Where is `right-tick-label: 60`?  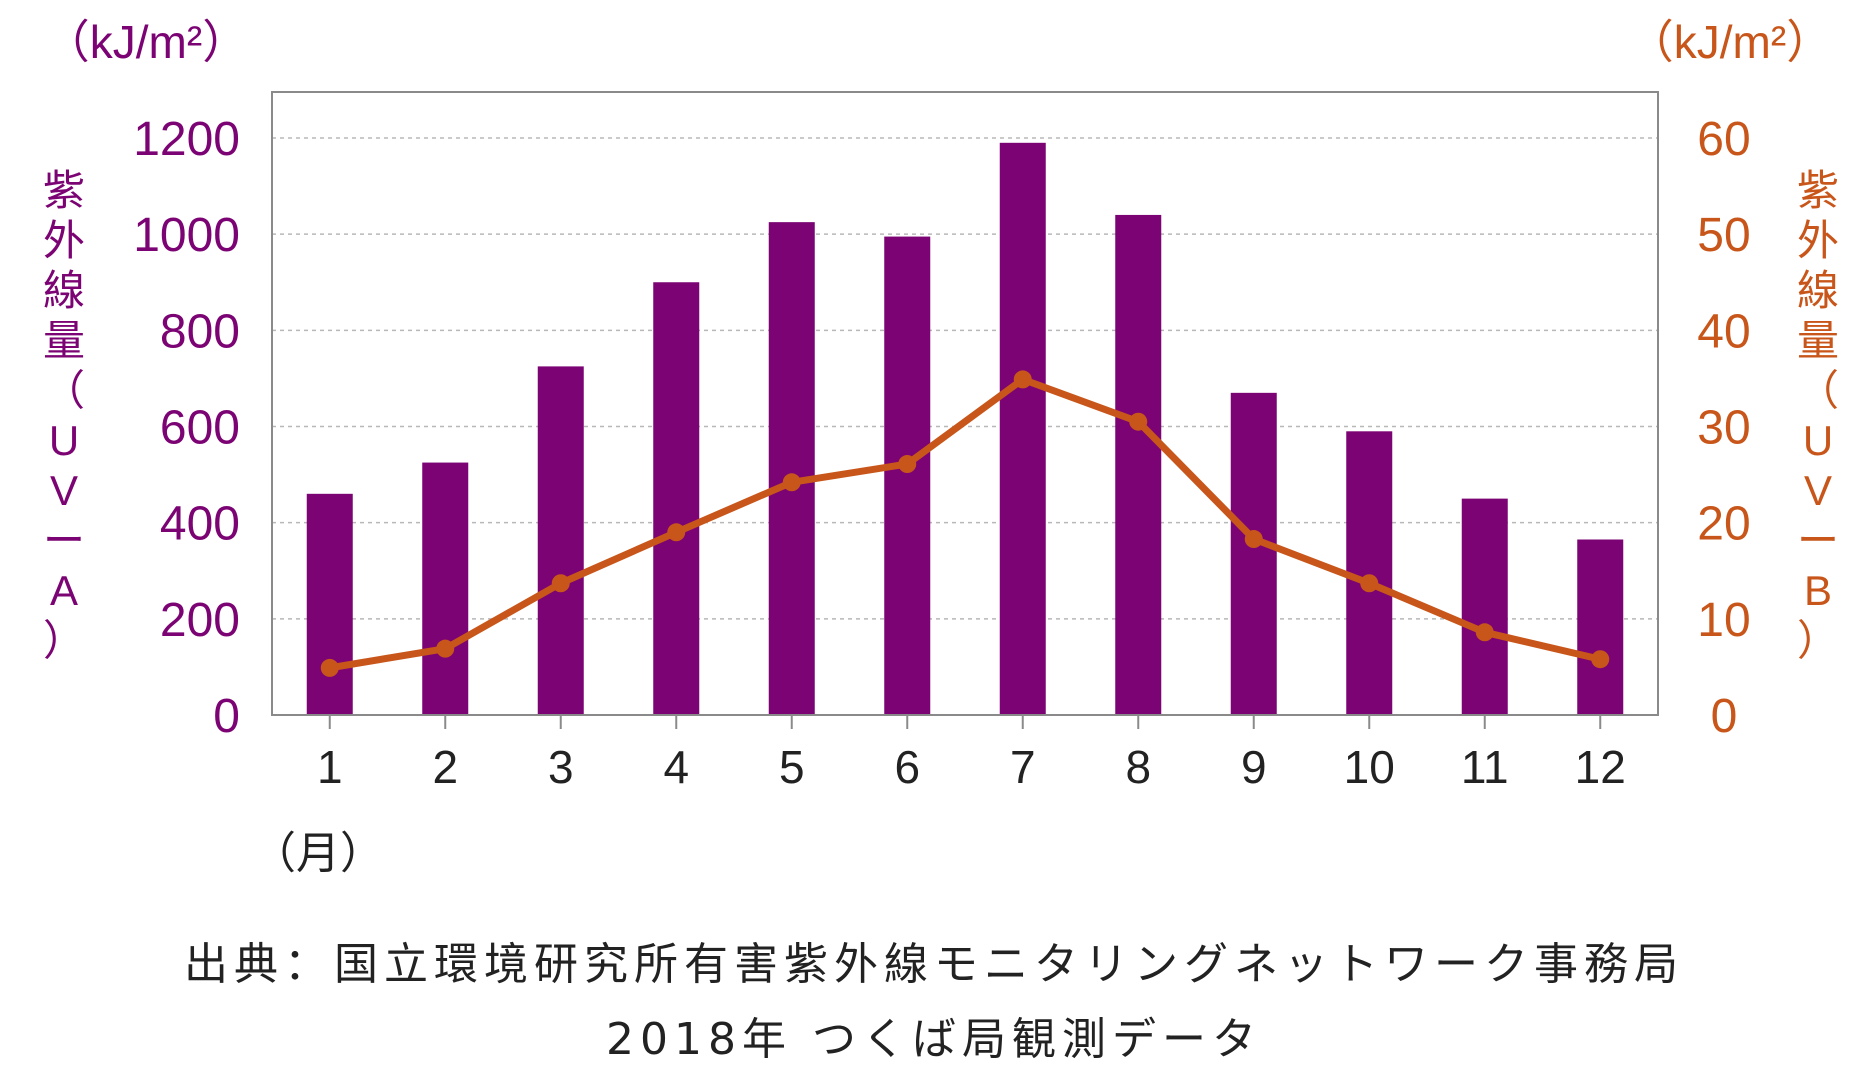
right-tick-label: 60 is located at coordinates (1723, 139).